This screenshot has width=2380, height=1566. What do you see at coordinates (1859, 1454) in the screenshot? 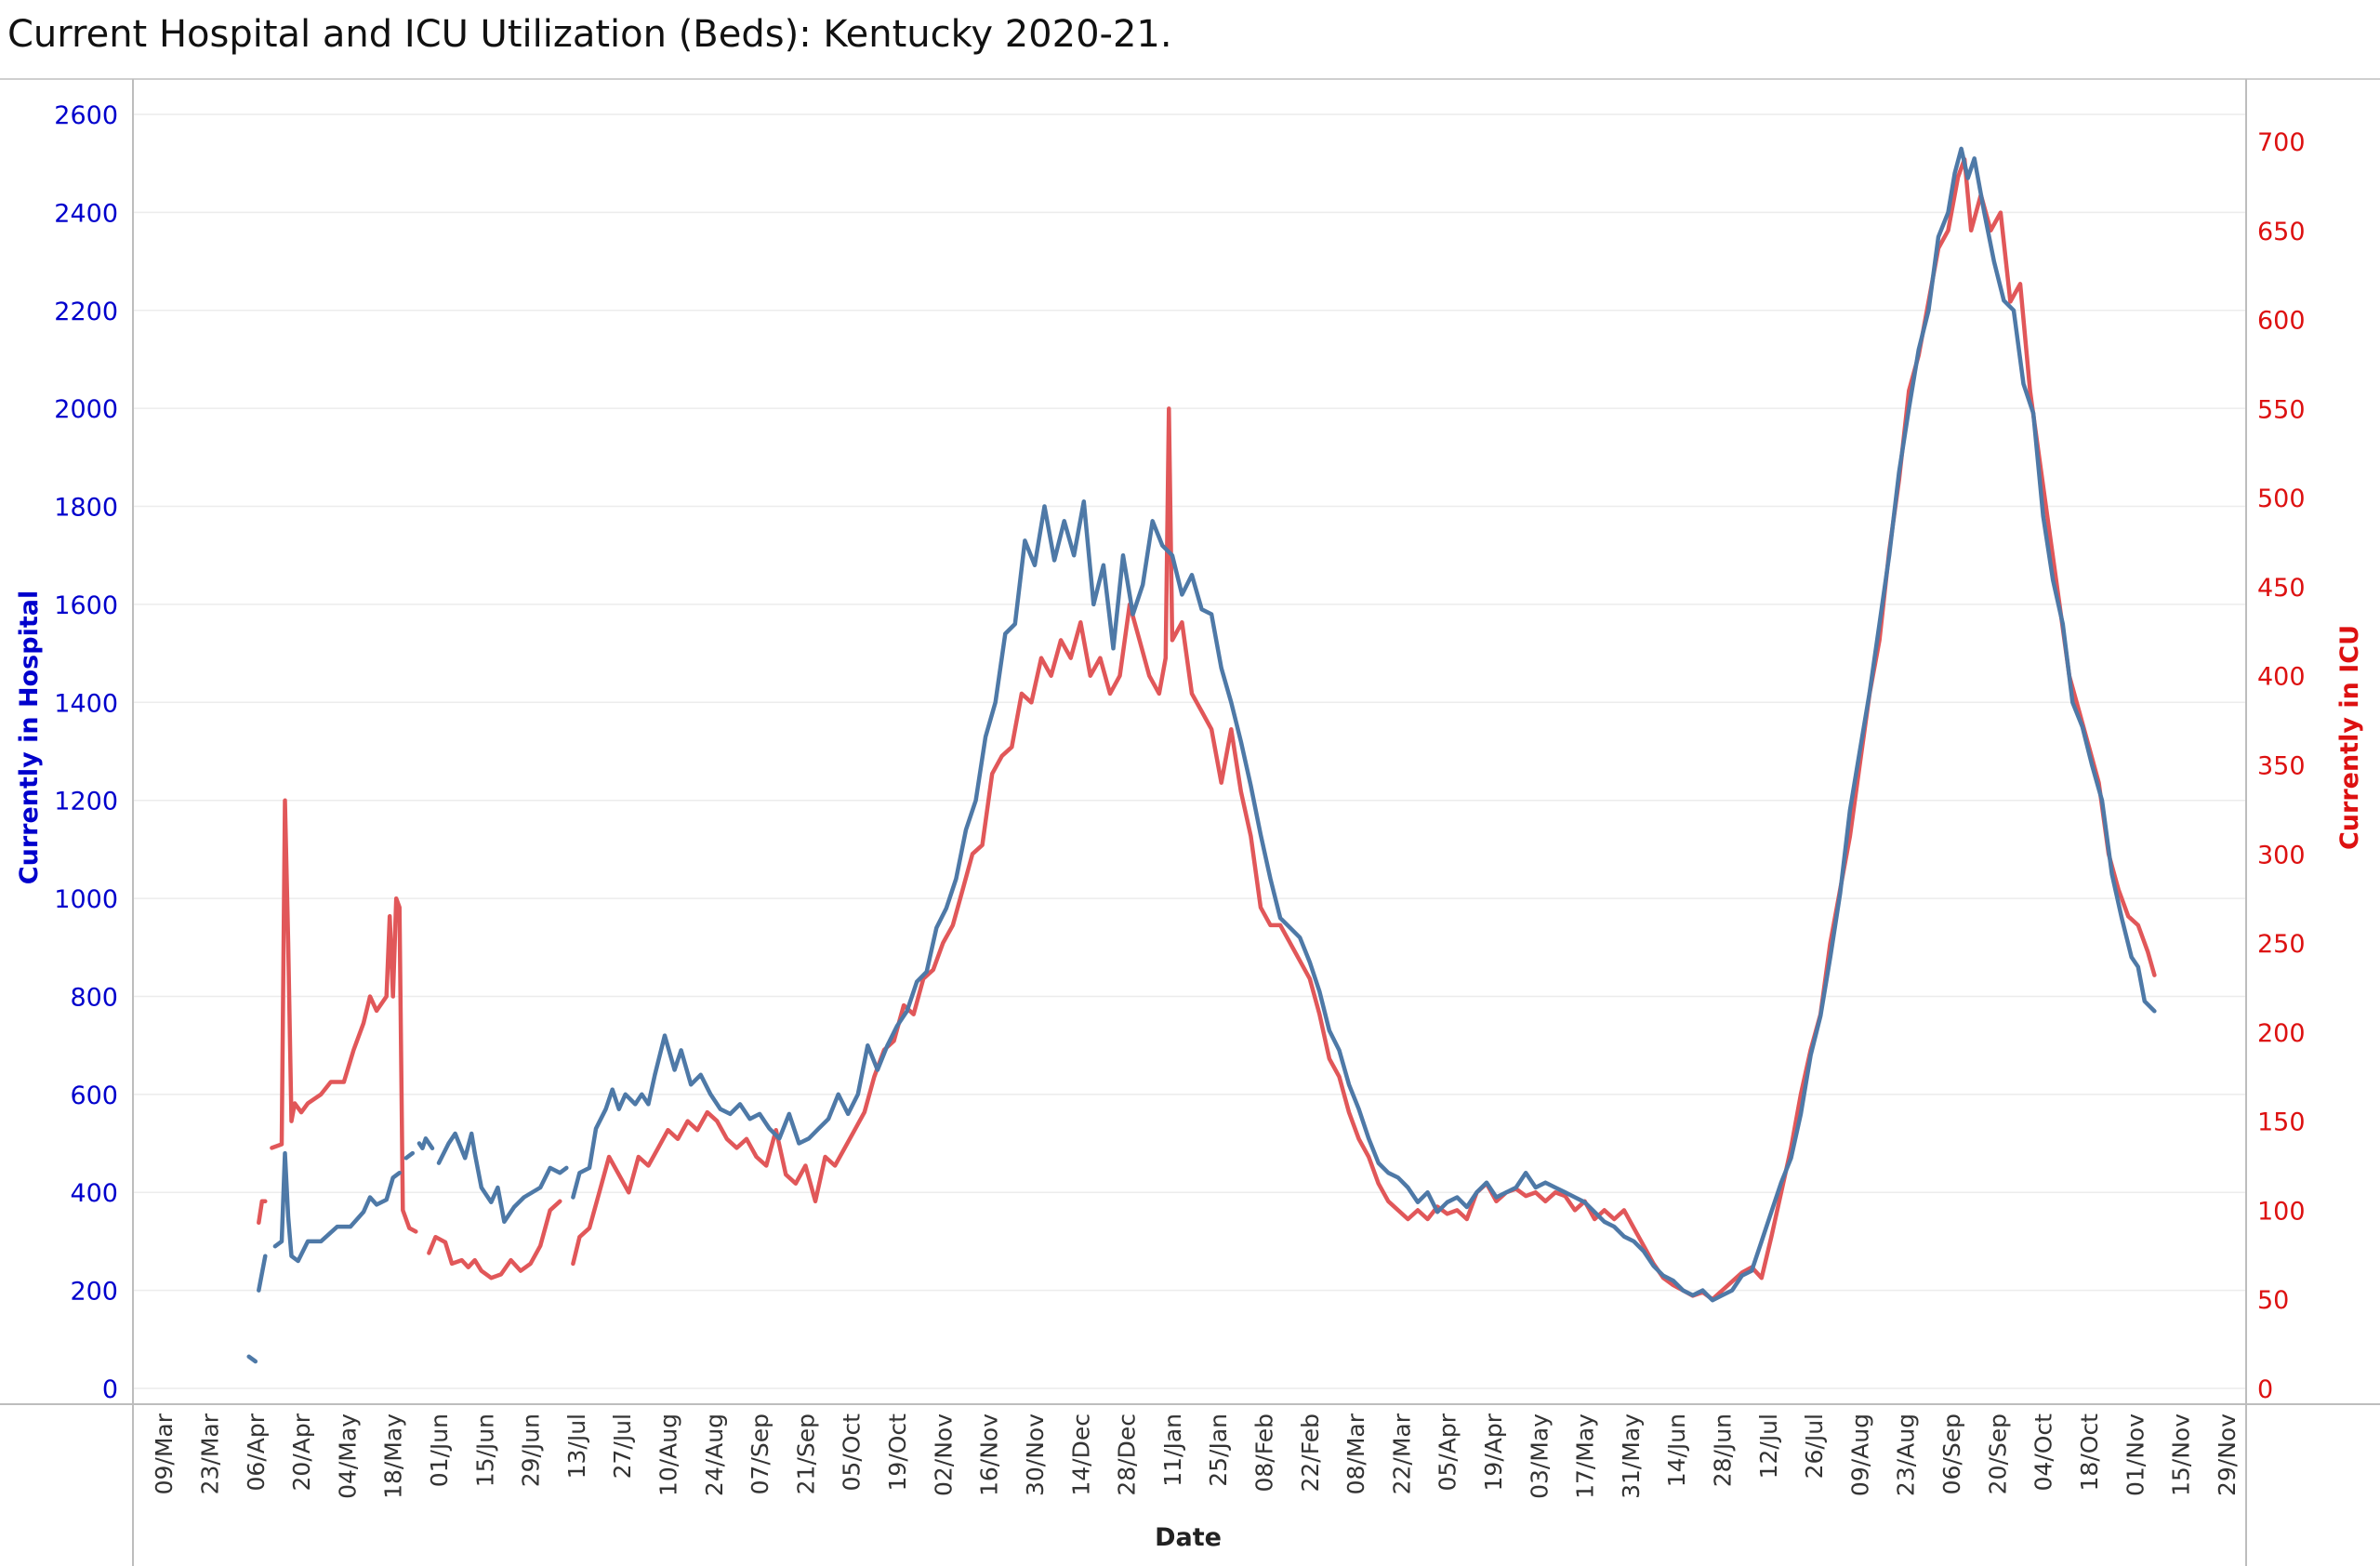
I see `x-tick-label: 09/Aug` at bounding box center [1859, 1454].